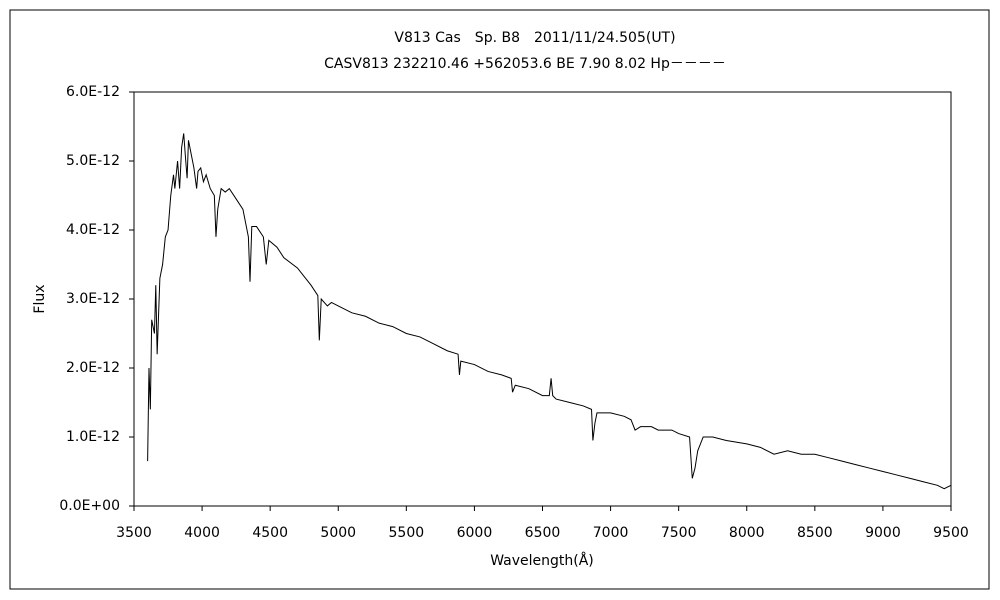 This screenshot has width=1000, height=600. I want to click on x-tick-label: 5000, so click(338, 533).